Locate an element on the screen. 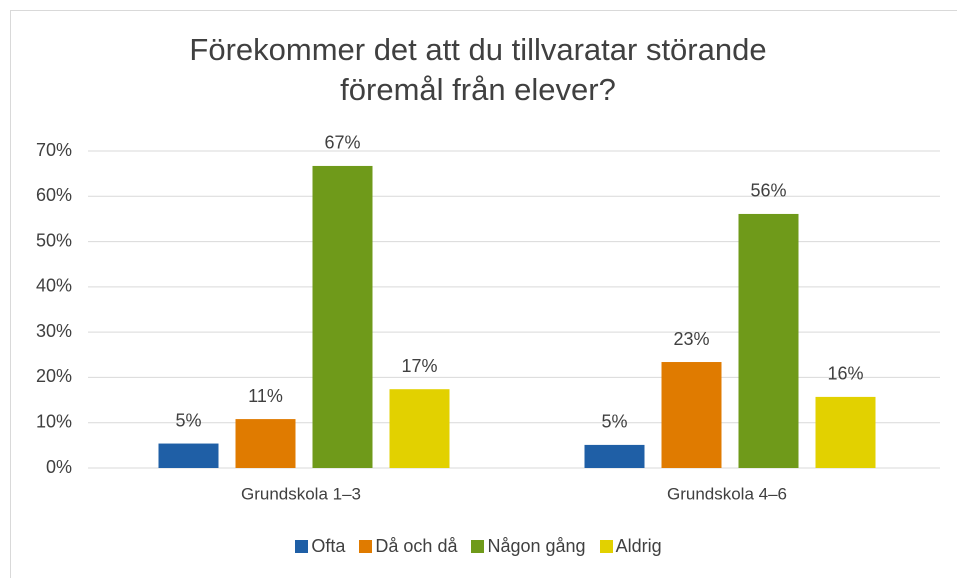  y-tick-label: 50% is located at coordinates (54, 240).